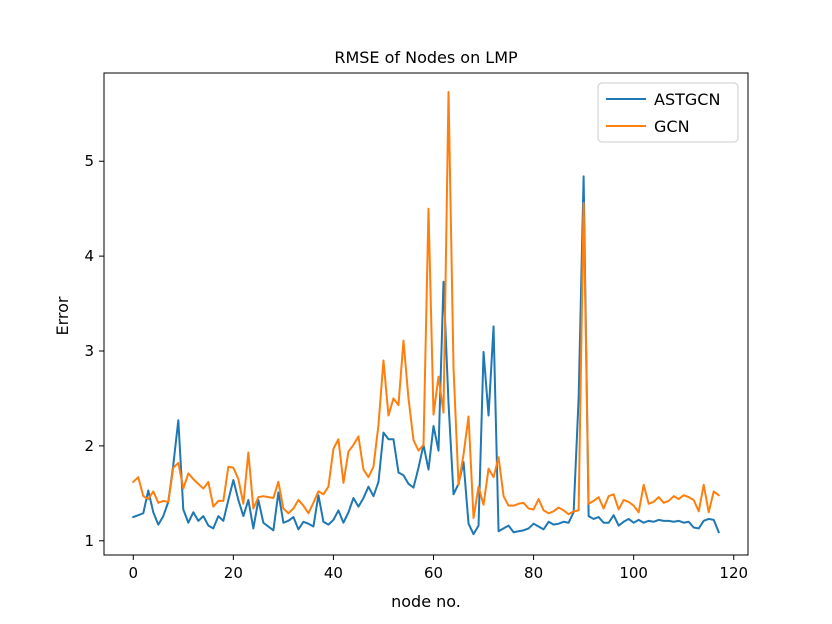 This screenshot has width=832, height=624. What do you see at coordinates (89, 541) in the screenshot?
I see `y-tick-label: 1` at bounding box center [89, 541].